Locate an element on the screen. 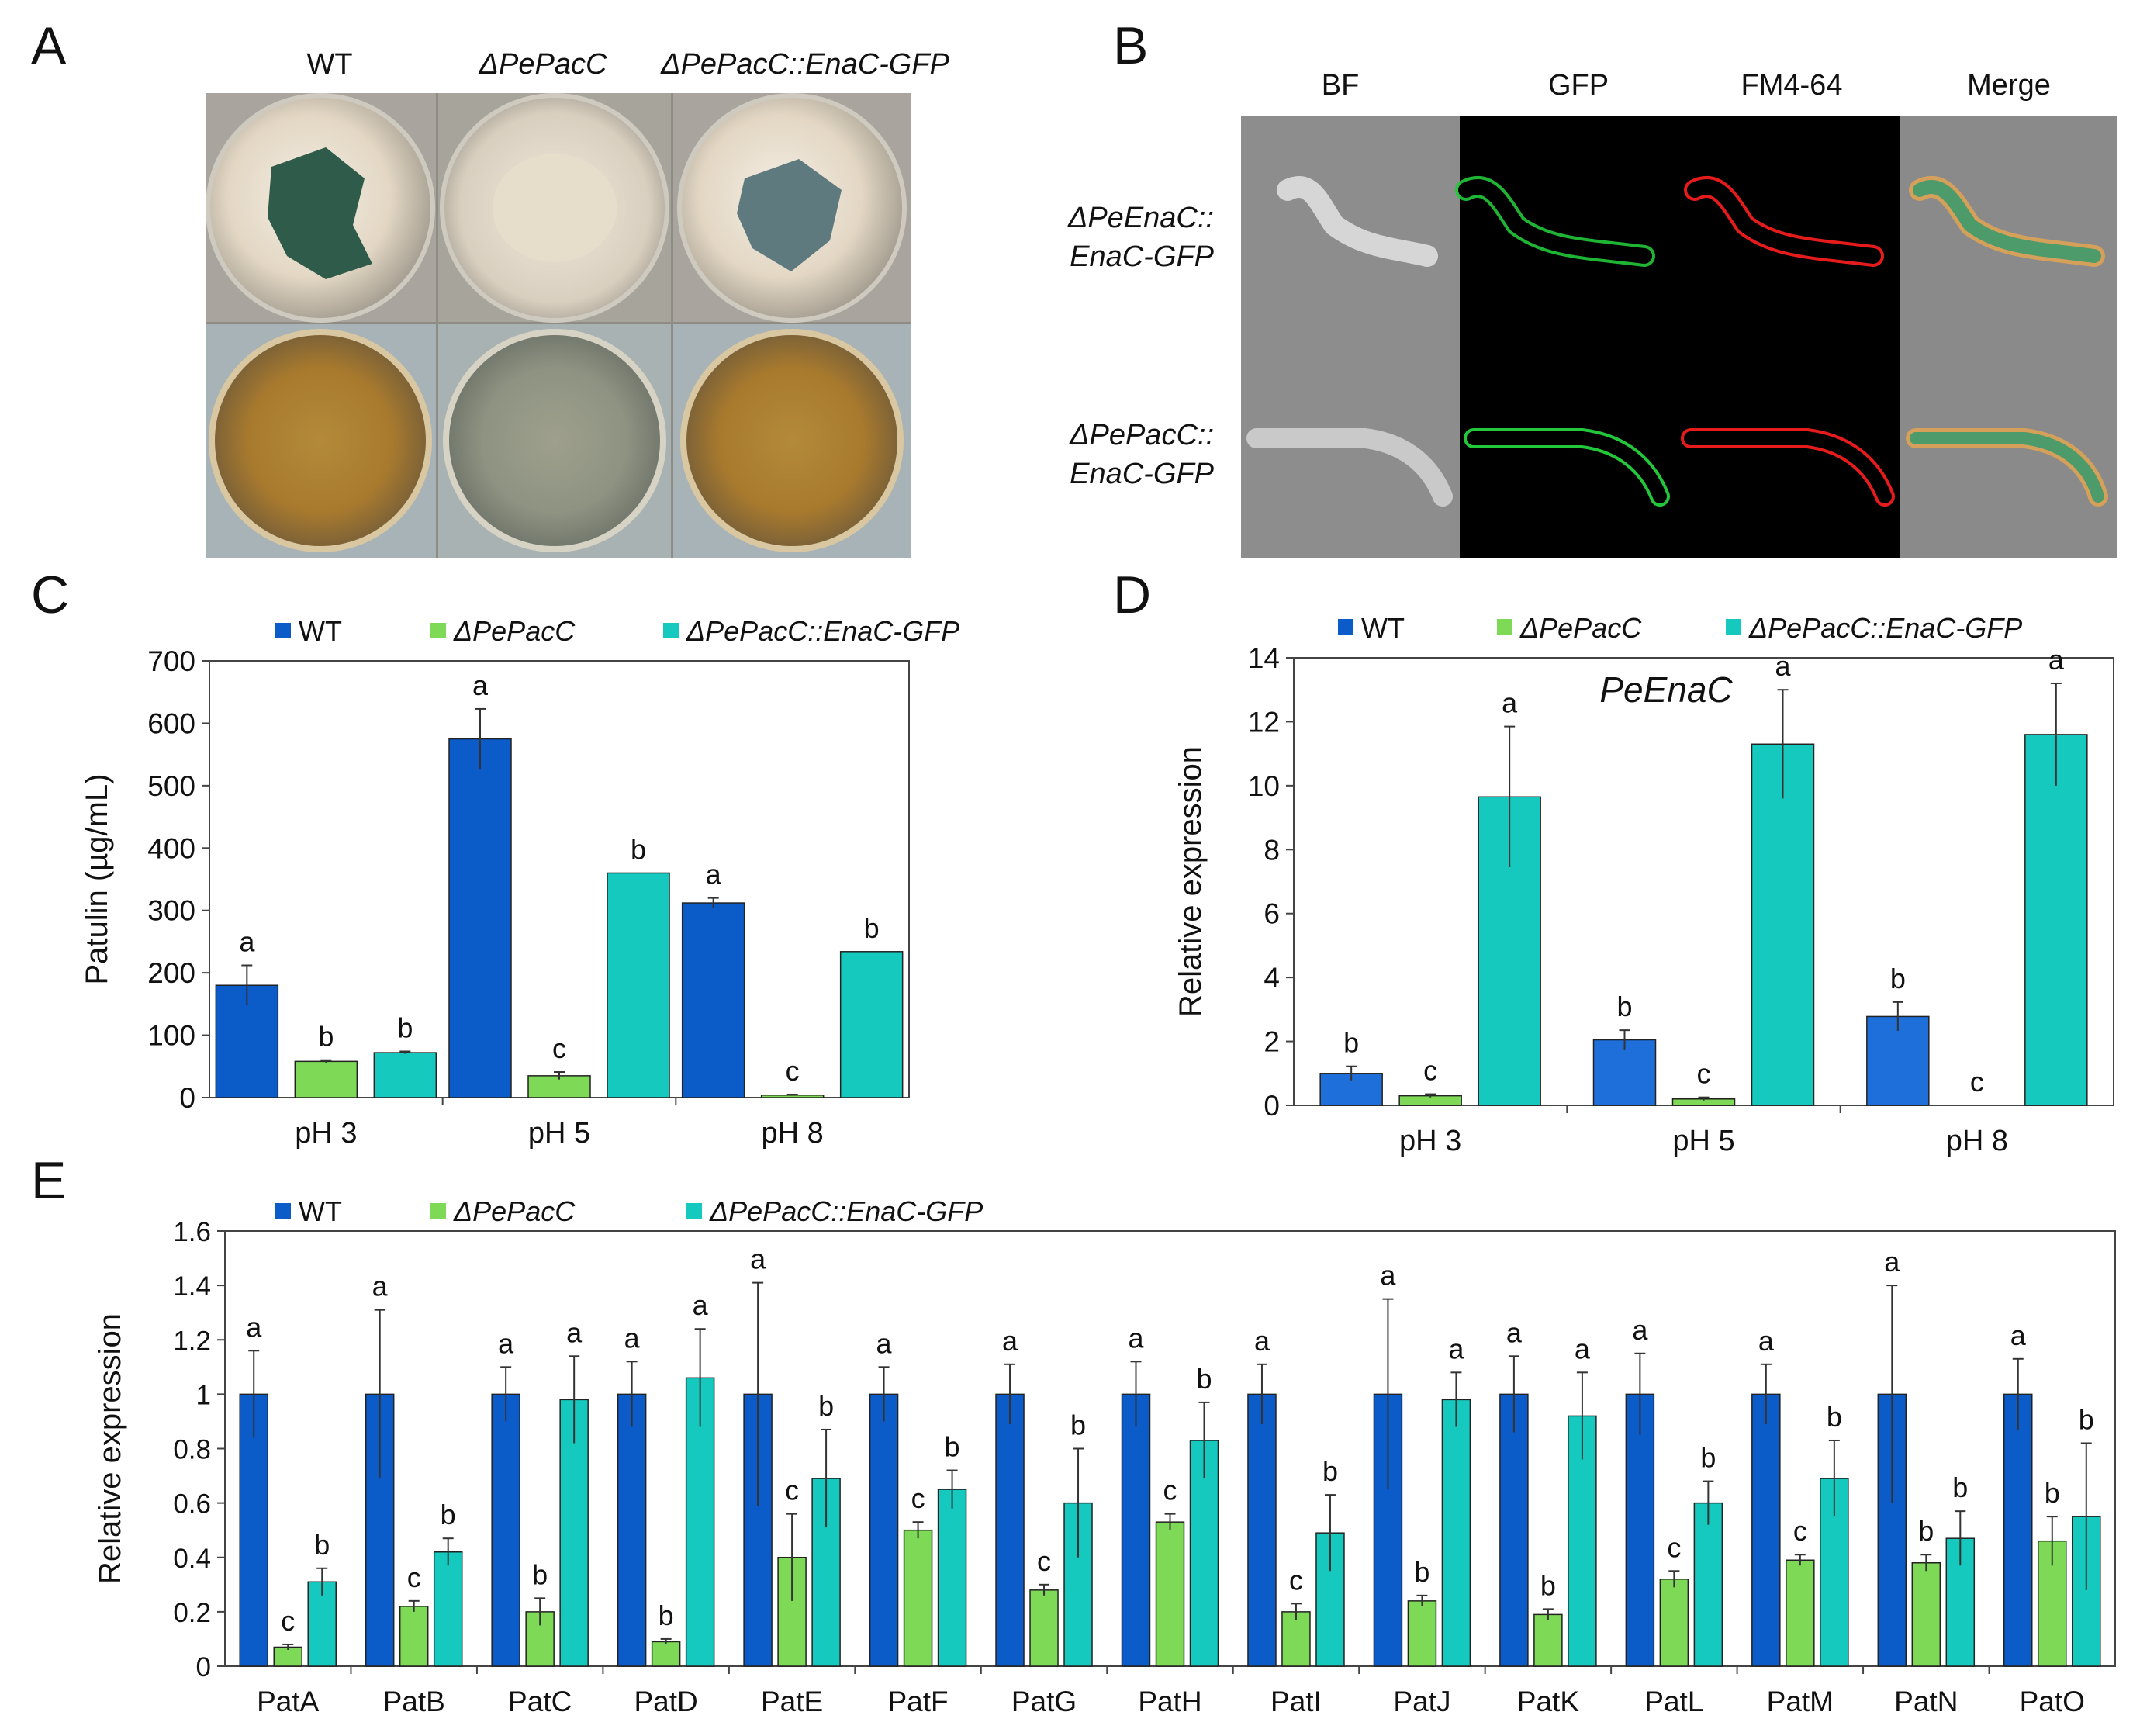 Image resolution: width=2133 pixels, height=1736 pixels. chart-c-ylabel: Patulin (µg/mL) is located at coordinates (97, 879).